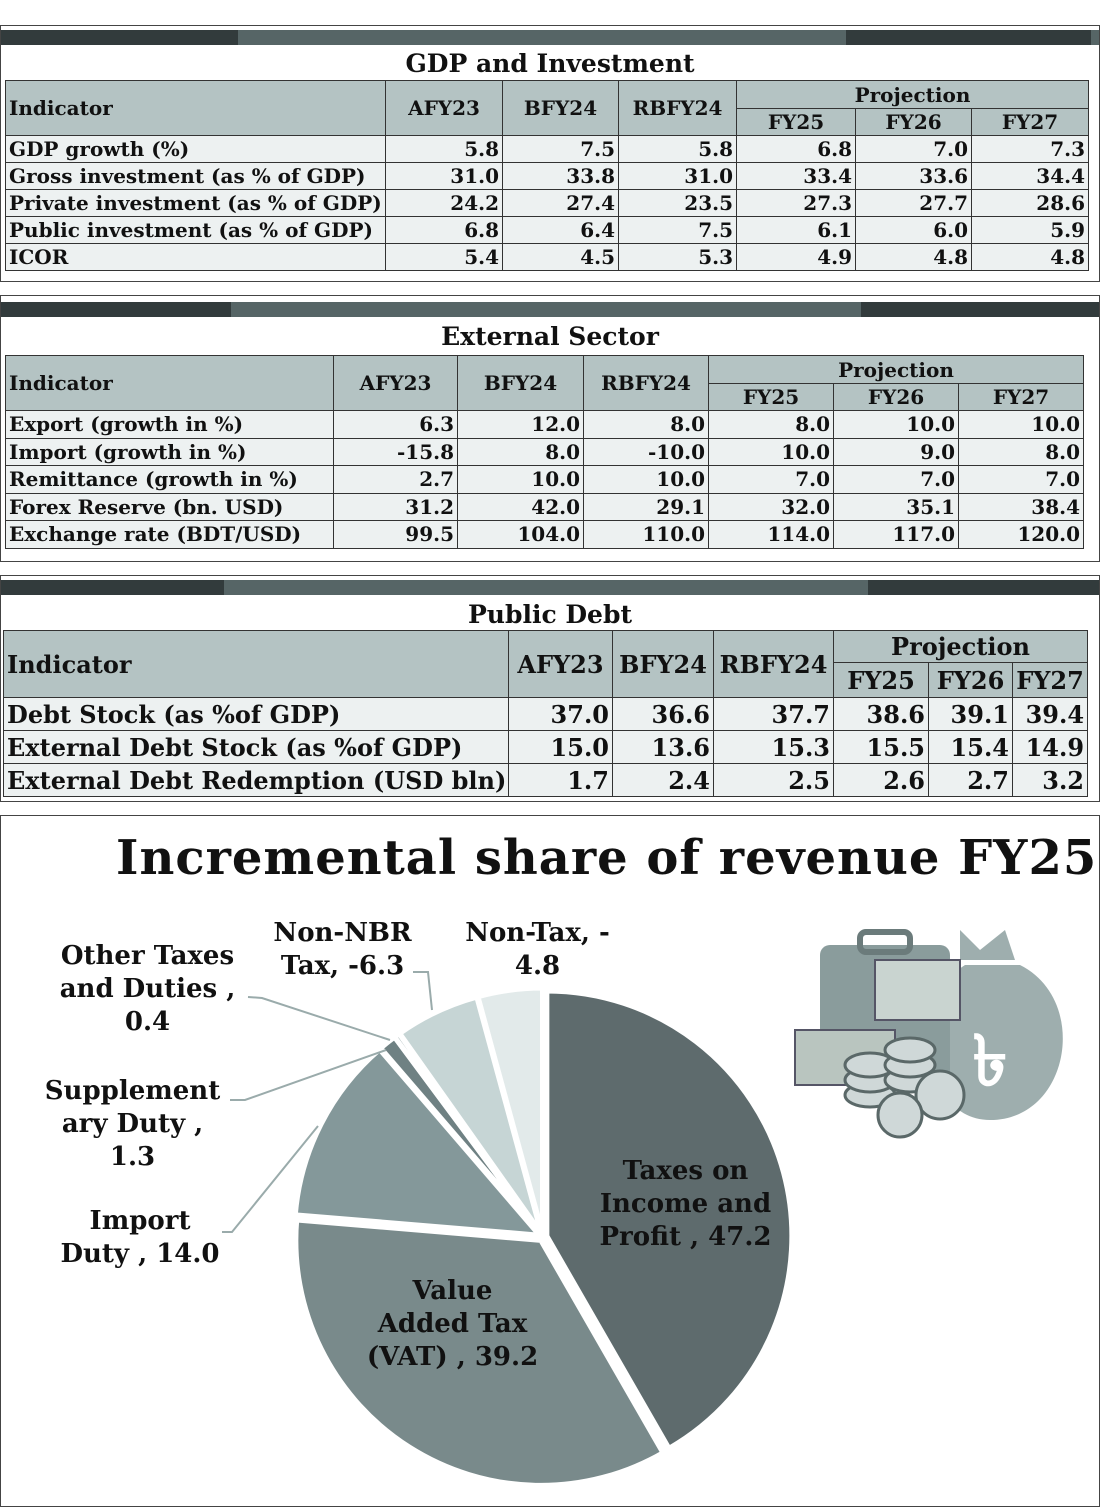 This screenshot has width=1110, height=1507. Describe the element at coordinates (1050, 714) in the screenshot. I see `cell-value: 39.4` at that location.